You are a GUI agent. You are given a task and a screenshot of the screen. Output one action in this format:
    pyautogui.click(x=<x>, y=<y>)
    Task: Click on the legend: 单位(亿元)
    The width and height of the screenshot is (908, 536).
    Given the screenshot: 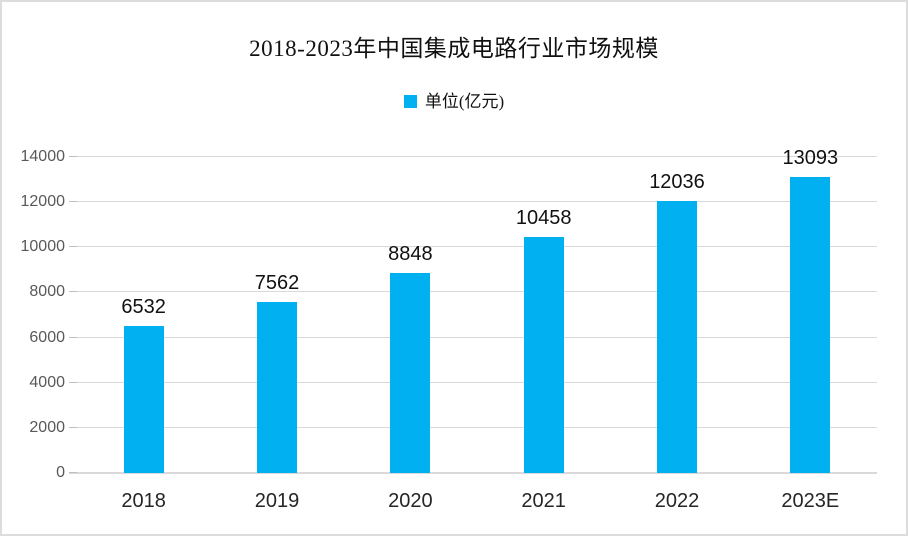 What is the action you would take?
    pyautogui.click(x=454, y=99)
    